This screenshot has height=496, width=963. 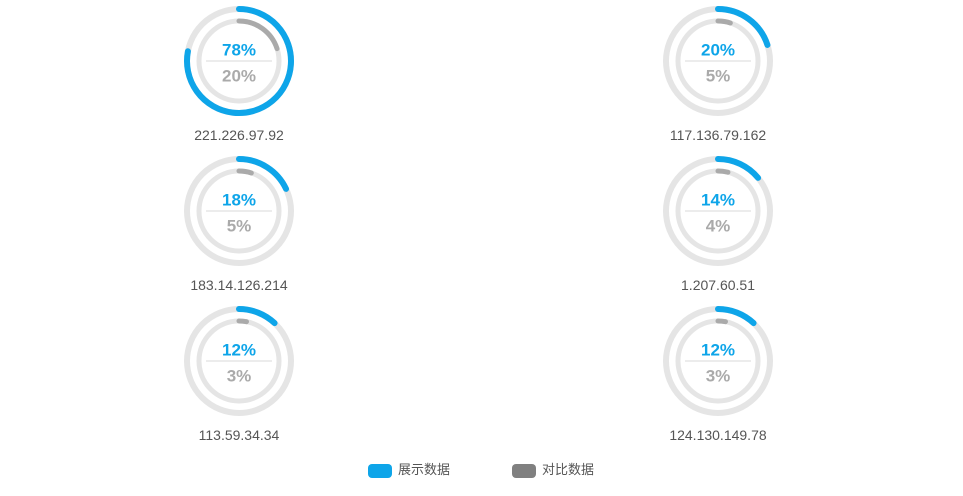 I want to click on gauge-compare-value: 4%, so click(x=718, y=226).